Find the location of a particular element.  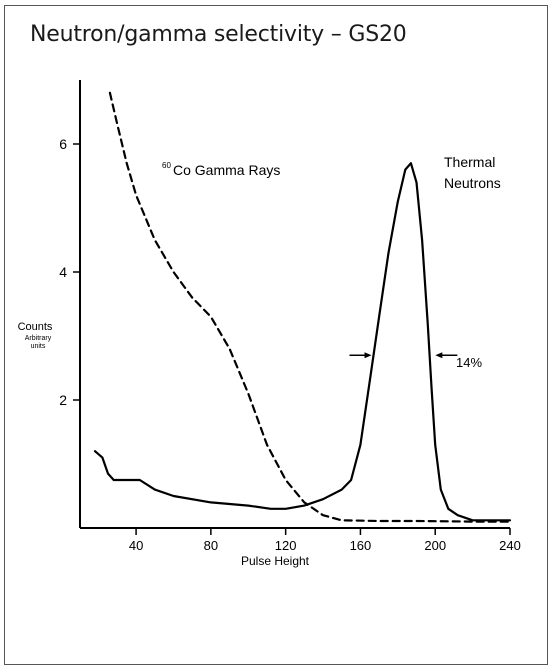

slide-title: Neutron/gamma selectivity – GS20 is located at coordinates (218, 34).